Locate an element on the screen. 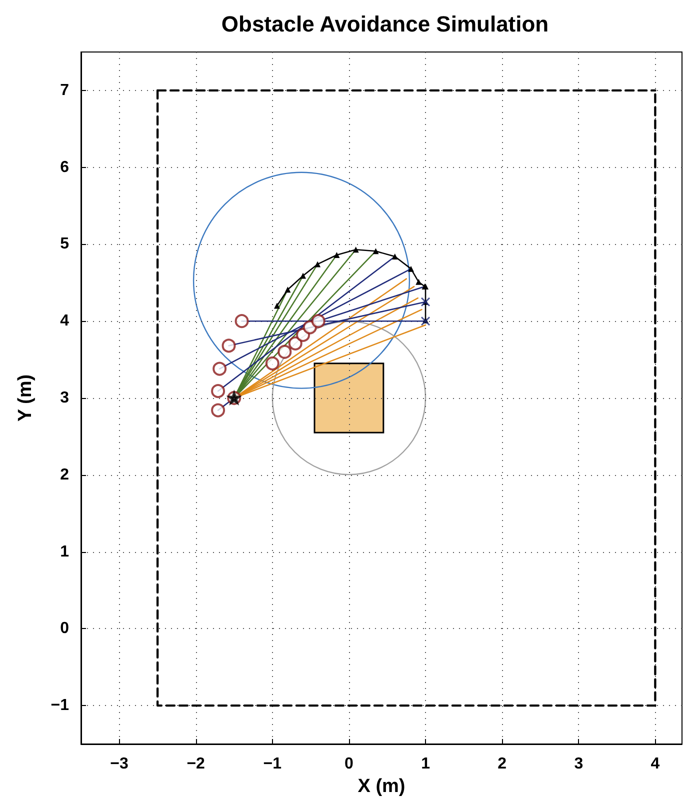 The image size is (684, 805). x-tick-label: 4 is located at coordinates (655, 764).